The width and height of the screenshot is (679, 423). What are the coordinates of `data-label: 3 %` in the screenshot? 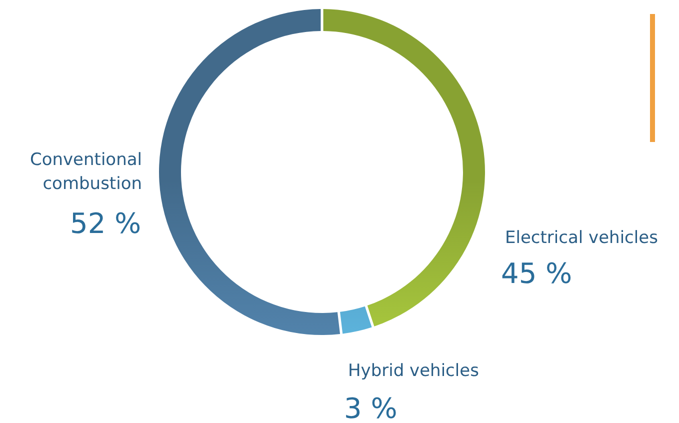 It's located at (371, 407).